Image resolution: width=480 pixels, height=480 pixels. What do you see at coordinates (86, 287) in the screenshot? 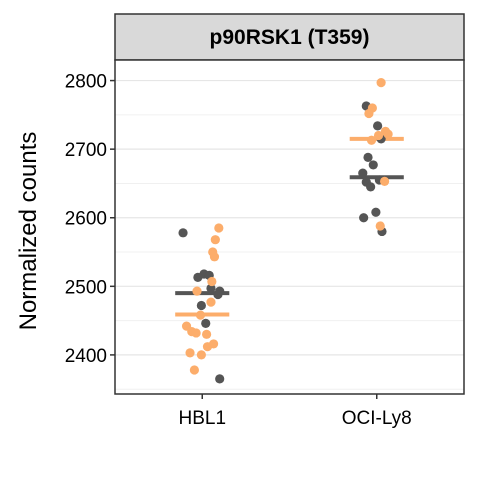
I see `y-tick-label-1: 2500` at bounding box center [86, 287].